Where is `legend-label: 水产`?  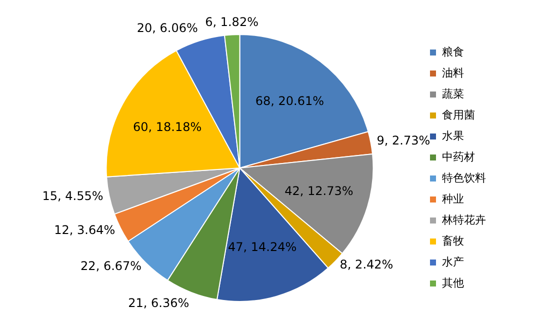 legend-label: 水产 is located at coordinates (453, 261).